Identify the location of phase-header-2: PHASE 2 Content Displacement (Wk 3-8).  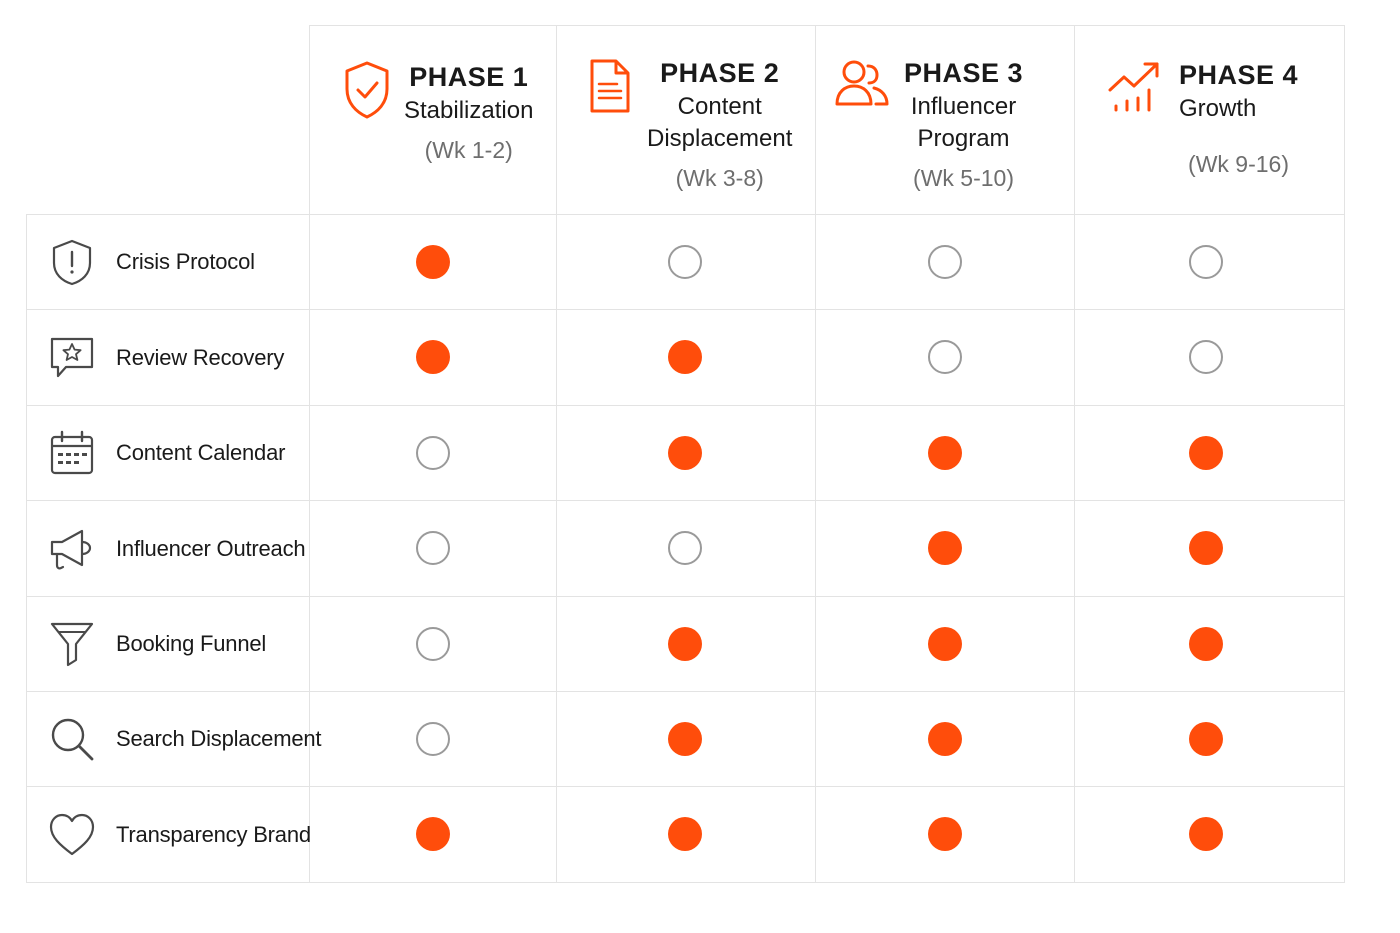
(686, 120).